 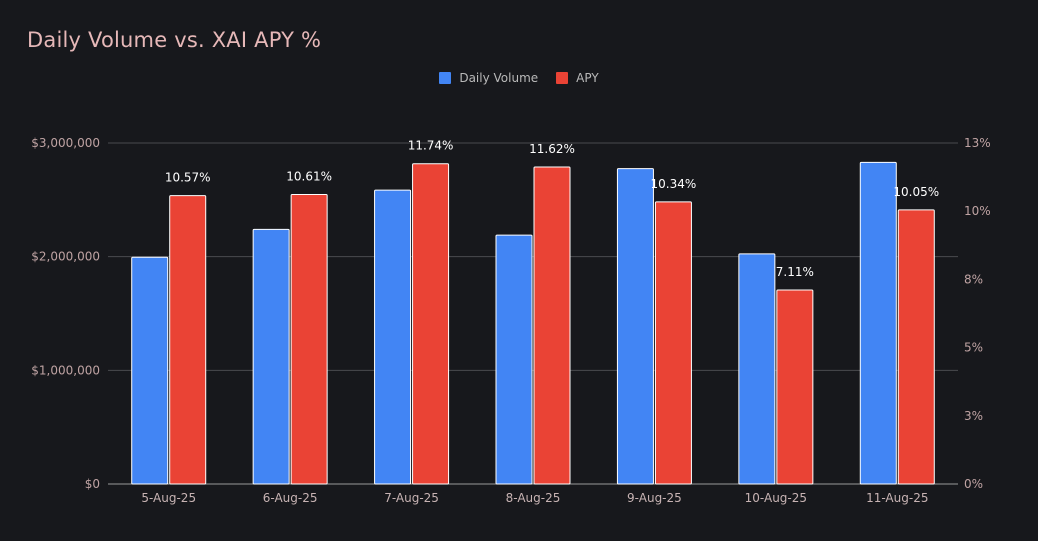 What do you see at coordinates (587, 78) in the screenshot?
I see `legend-label-apy: APY` at bounding box center [587, 78].